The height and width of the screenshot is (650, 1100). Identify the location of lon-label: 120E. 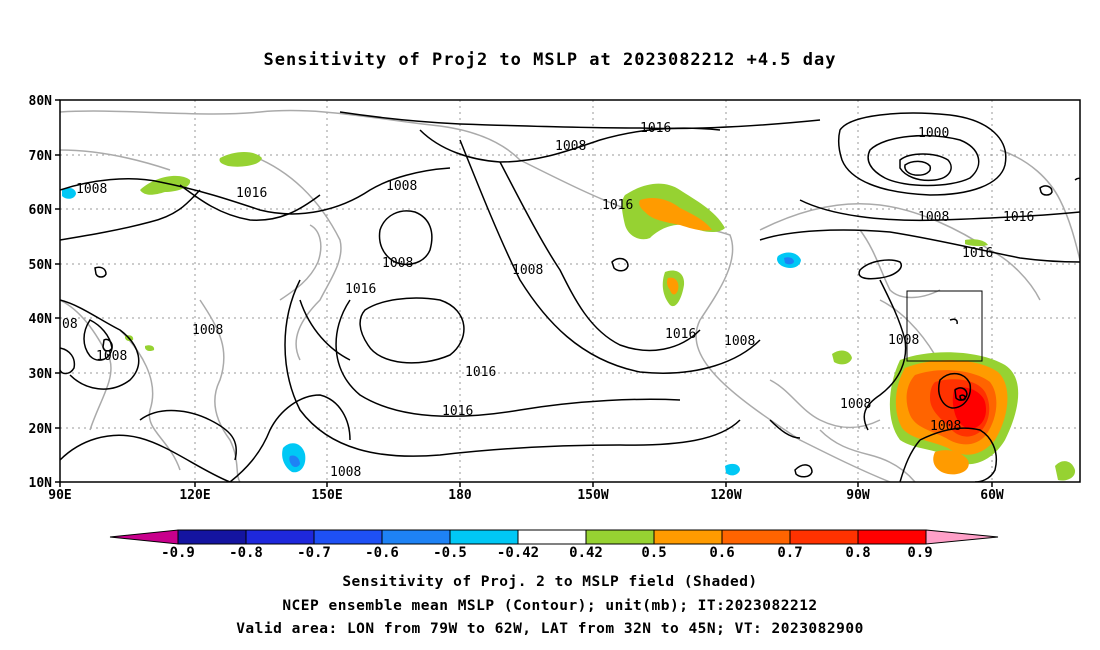
(194, 495).